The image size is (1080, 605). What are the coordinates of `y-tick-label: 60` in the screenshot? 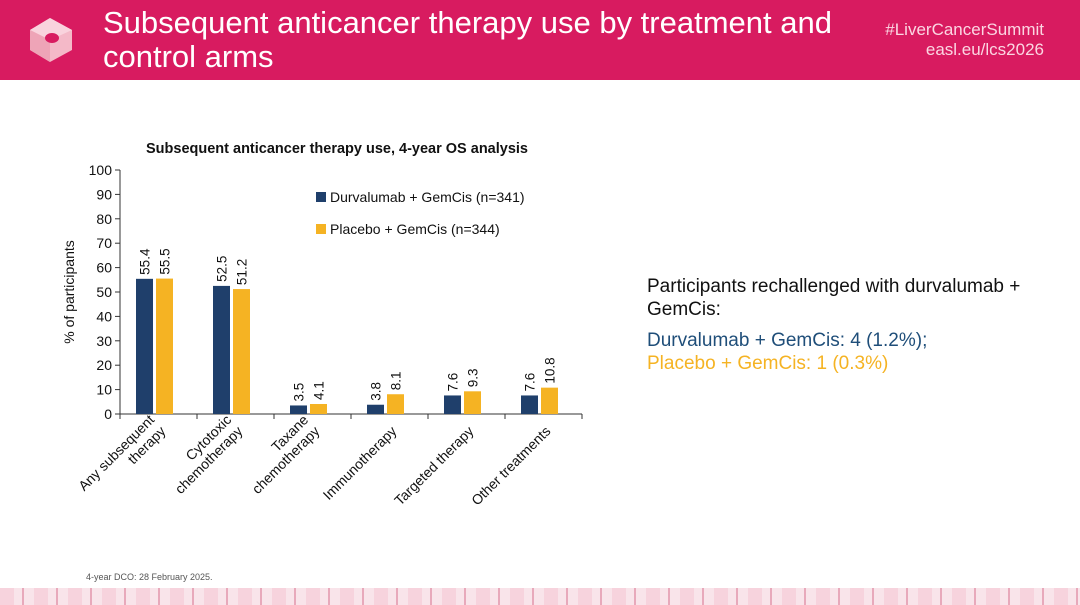 It's located at (104, 268).